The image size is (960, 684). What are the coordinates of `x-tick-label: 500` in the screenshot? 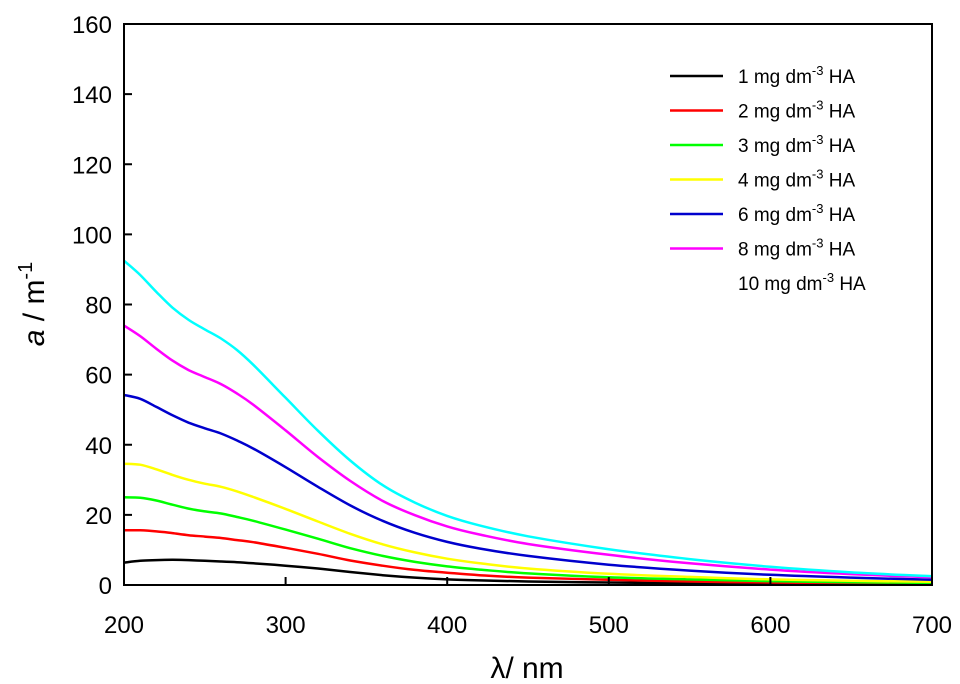 It's located at (609, 625).